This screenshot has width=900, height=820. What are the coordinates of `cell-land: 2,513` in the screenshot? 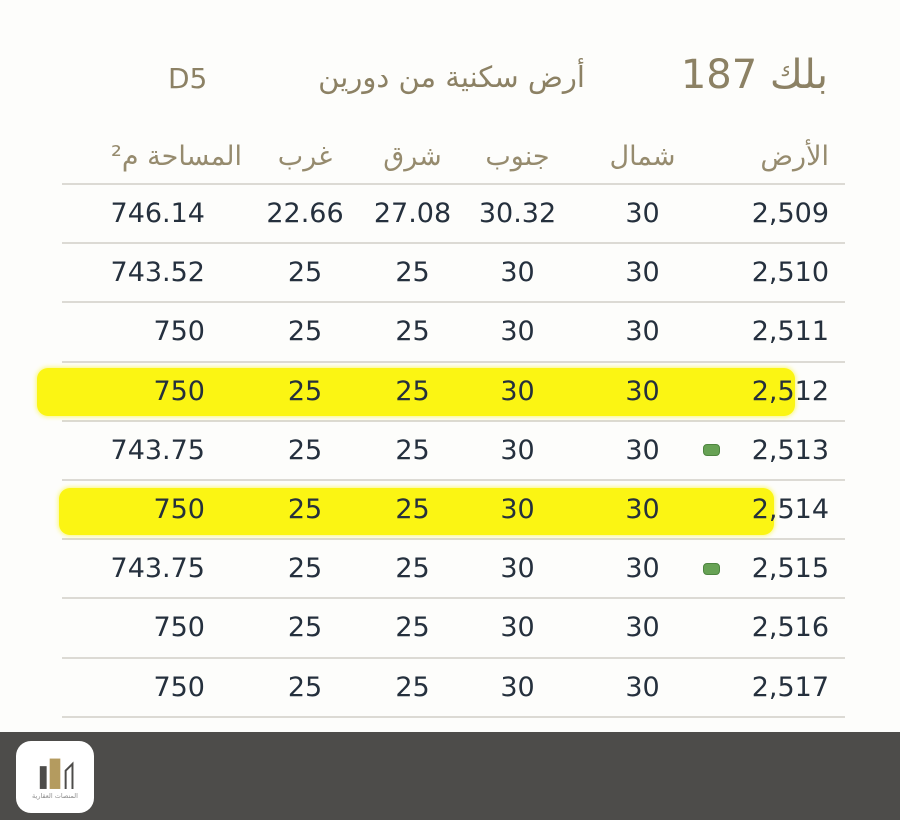 It's located at (790, 450).